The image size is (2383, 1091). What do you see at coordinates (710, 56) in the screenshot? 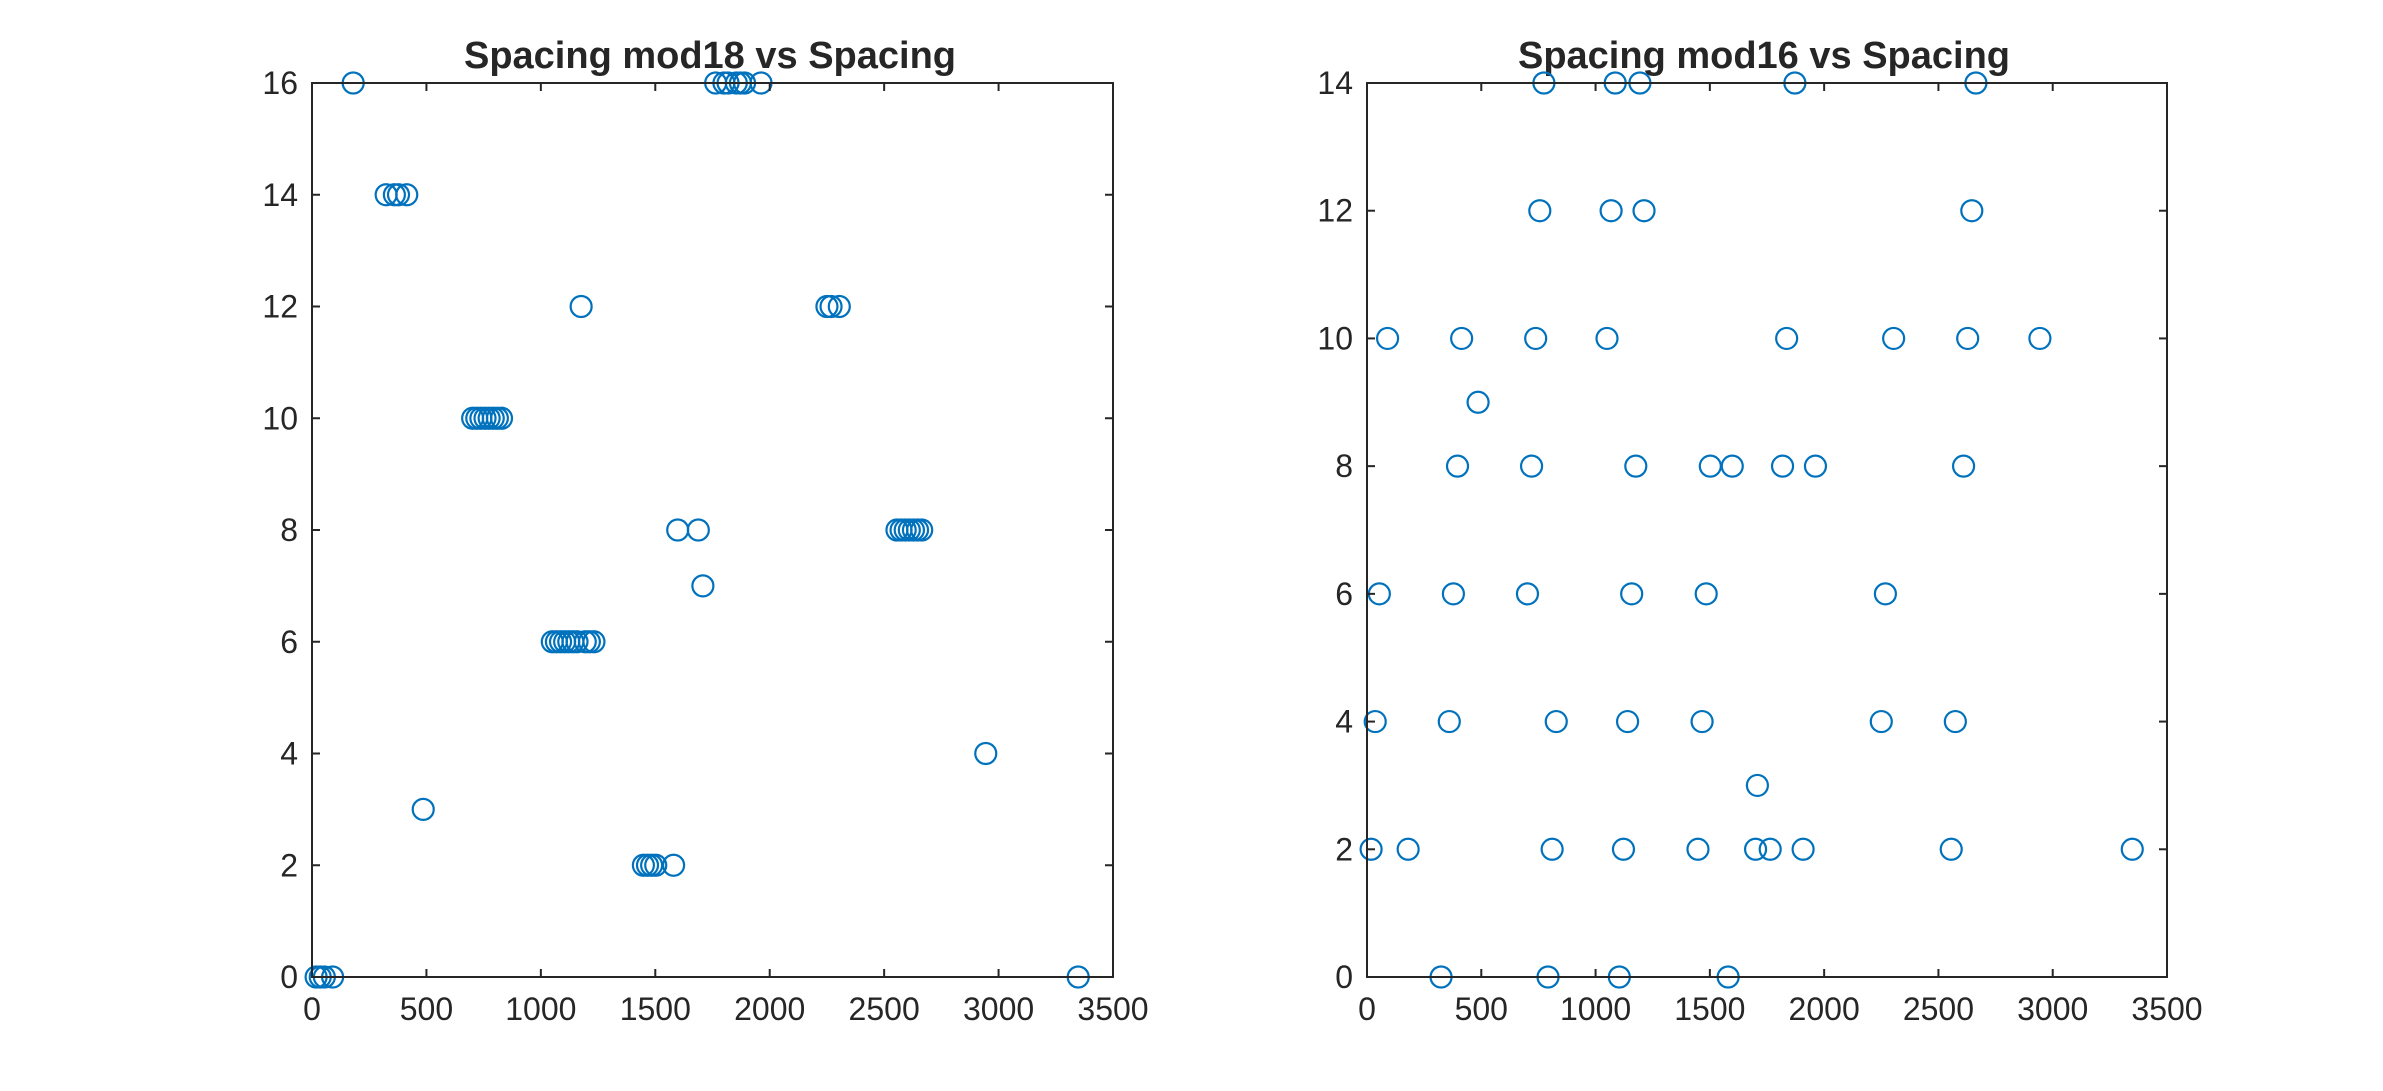
I see `chart-title-mod18: Spacing mod18 vs Spacing` at bounding box center [710, 56].